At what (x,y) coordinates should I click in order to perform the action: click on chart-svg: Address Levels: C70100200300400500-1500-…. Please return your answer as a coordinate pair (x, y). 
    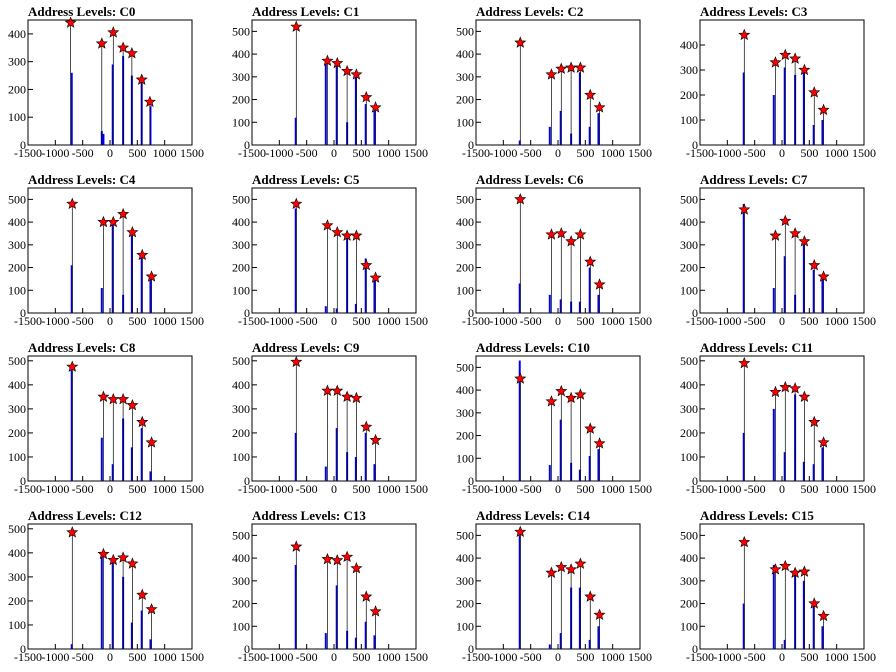
    Looking at the image, I should click on (778, 250).